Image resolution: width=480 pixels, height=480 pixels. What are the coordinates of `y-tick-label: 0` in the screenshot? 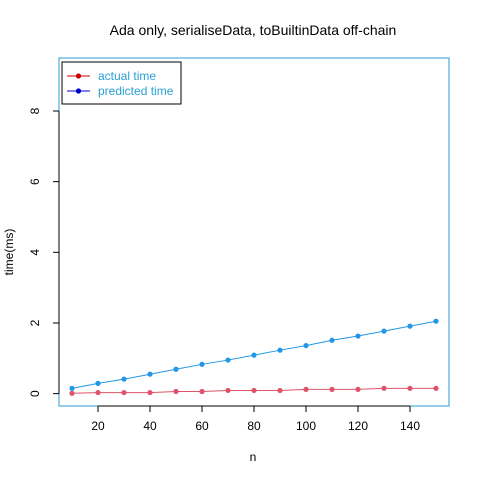 It's located at (35, 393).